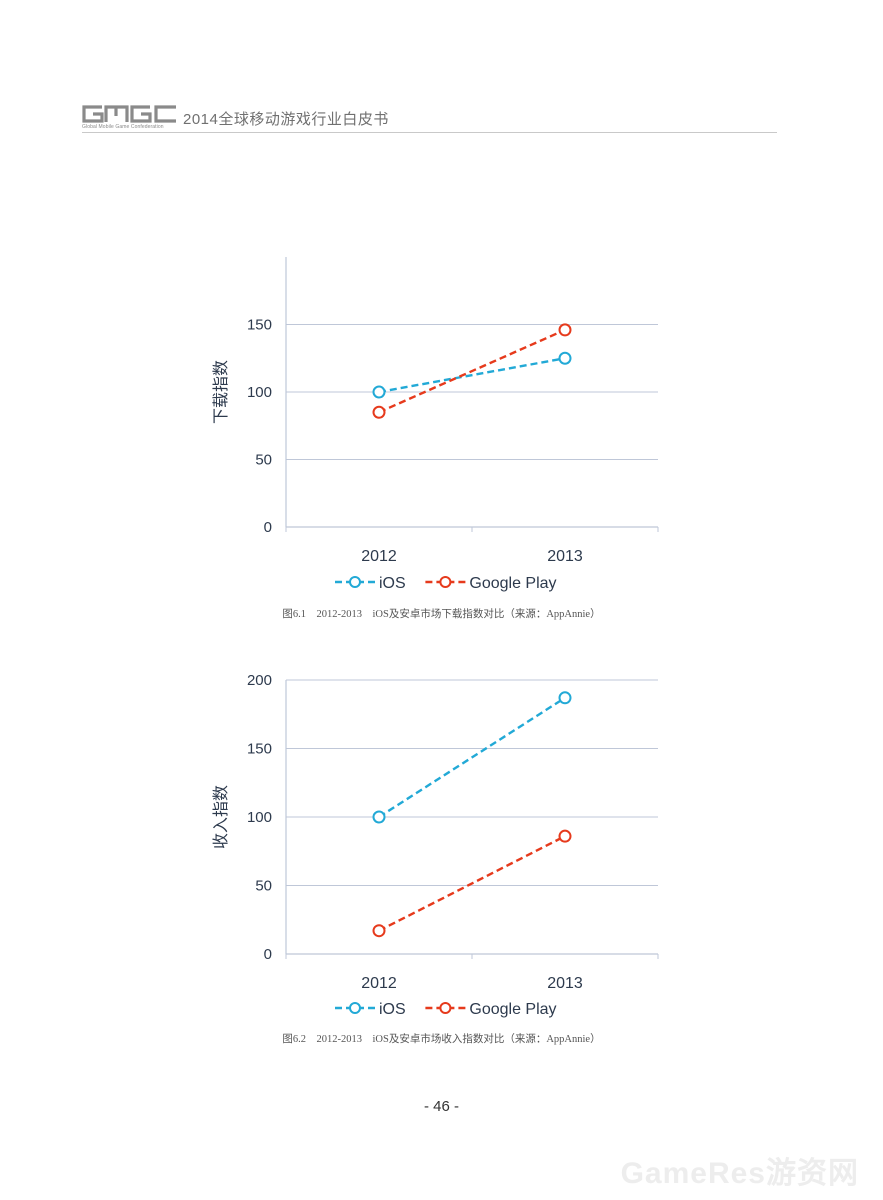 The image size is (883, 1200). Describe the element at coordinates (220, 817) in the screenshot. I see `y-axis-title: 收入指数` at that location.